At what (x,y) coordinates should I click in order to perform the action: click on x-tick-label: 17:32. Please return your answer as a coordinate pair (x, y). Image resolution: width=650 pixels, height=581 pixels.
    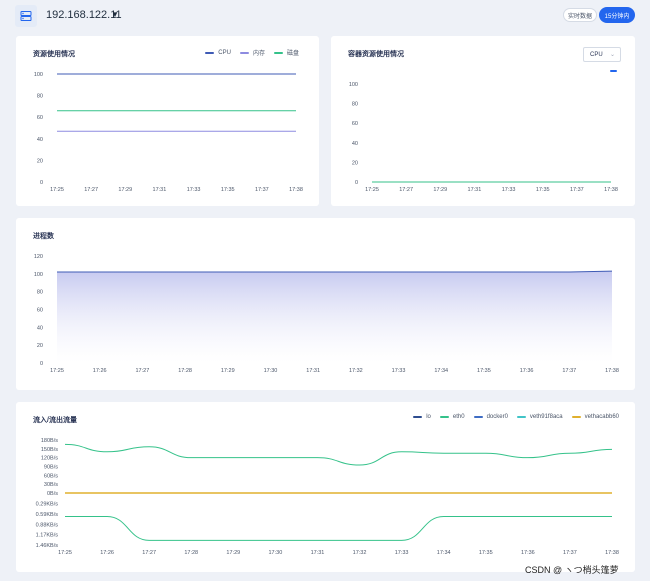
    Looking at the image, I should click on (356, 371).